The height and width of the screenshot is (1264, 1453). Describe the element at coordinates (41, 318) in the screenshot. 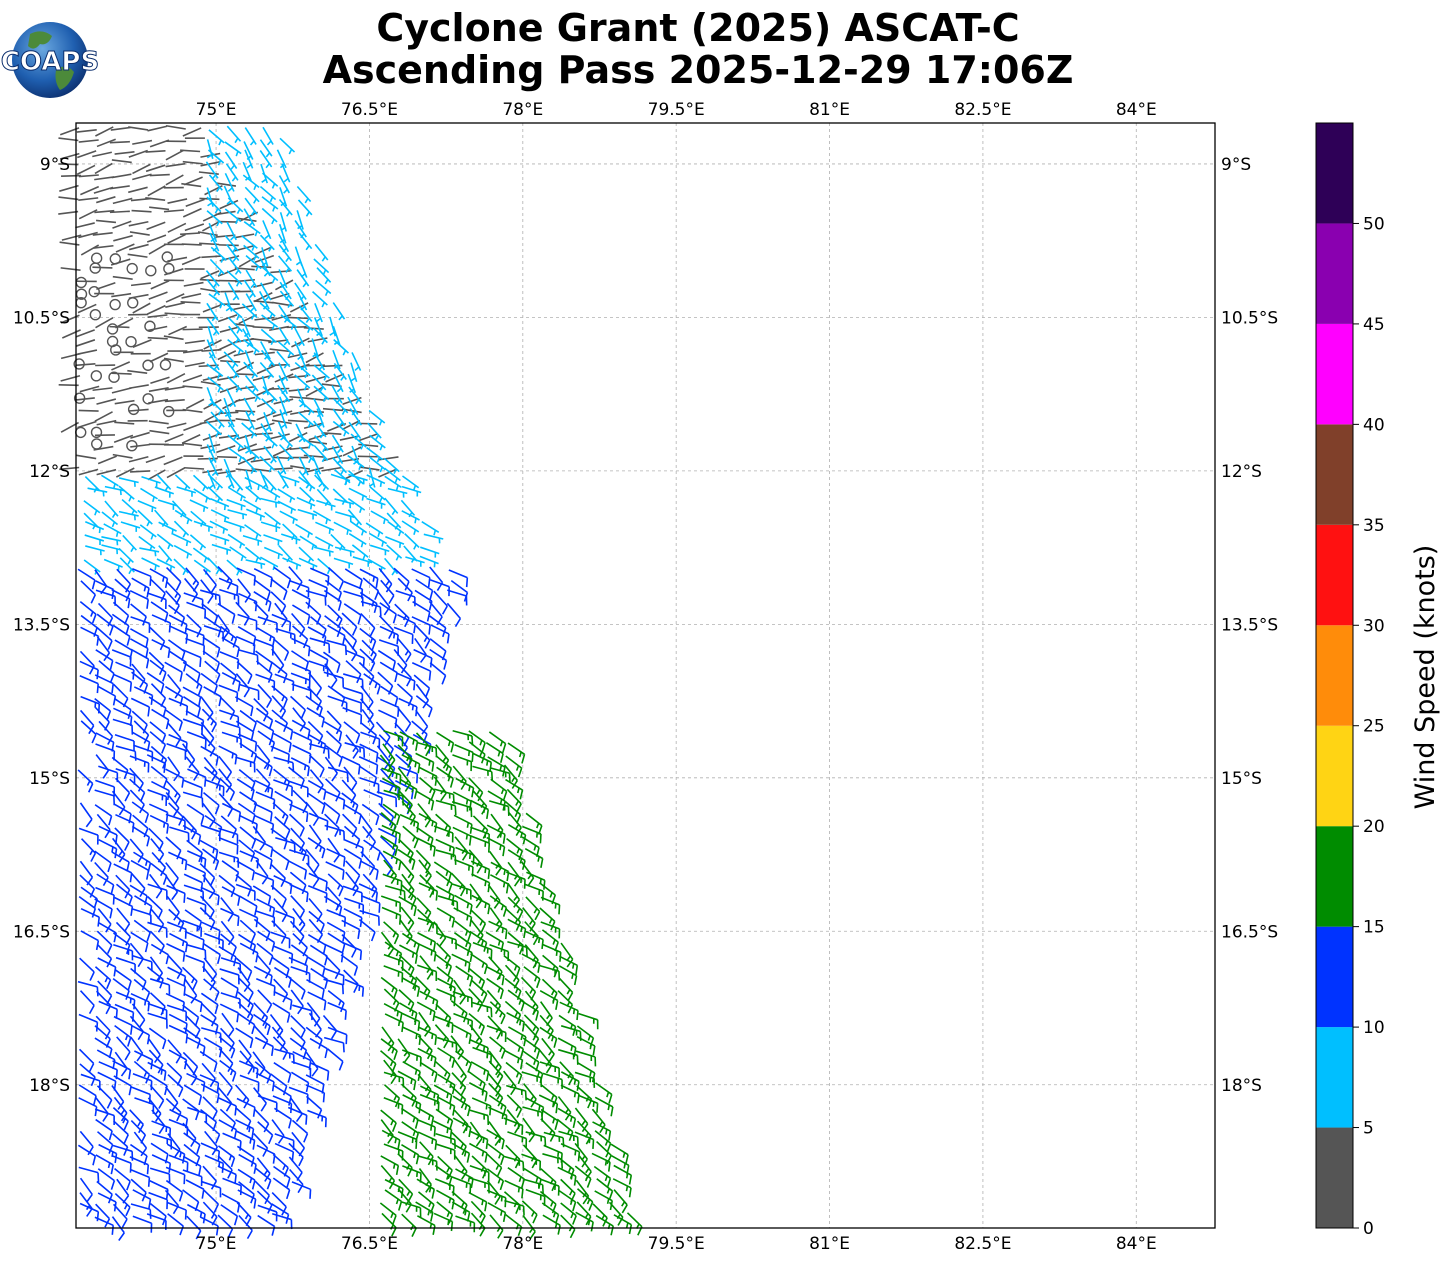

I see `lat-tick-label-left: 10.5°S` at that location.